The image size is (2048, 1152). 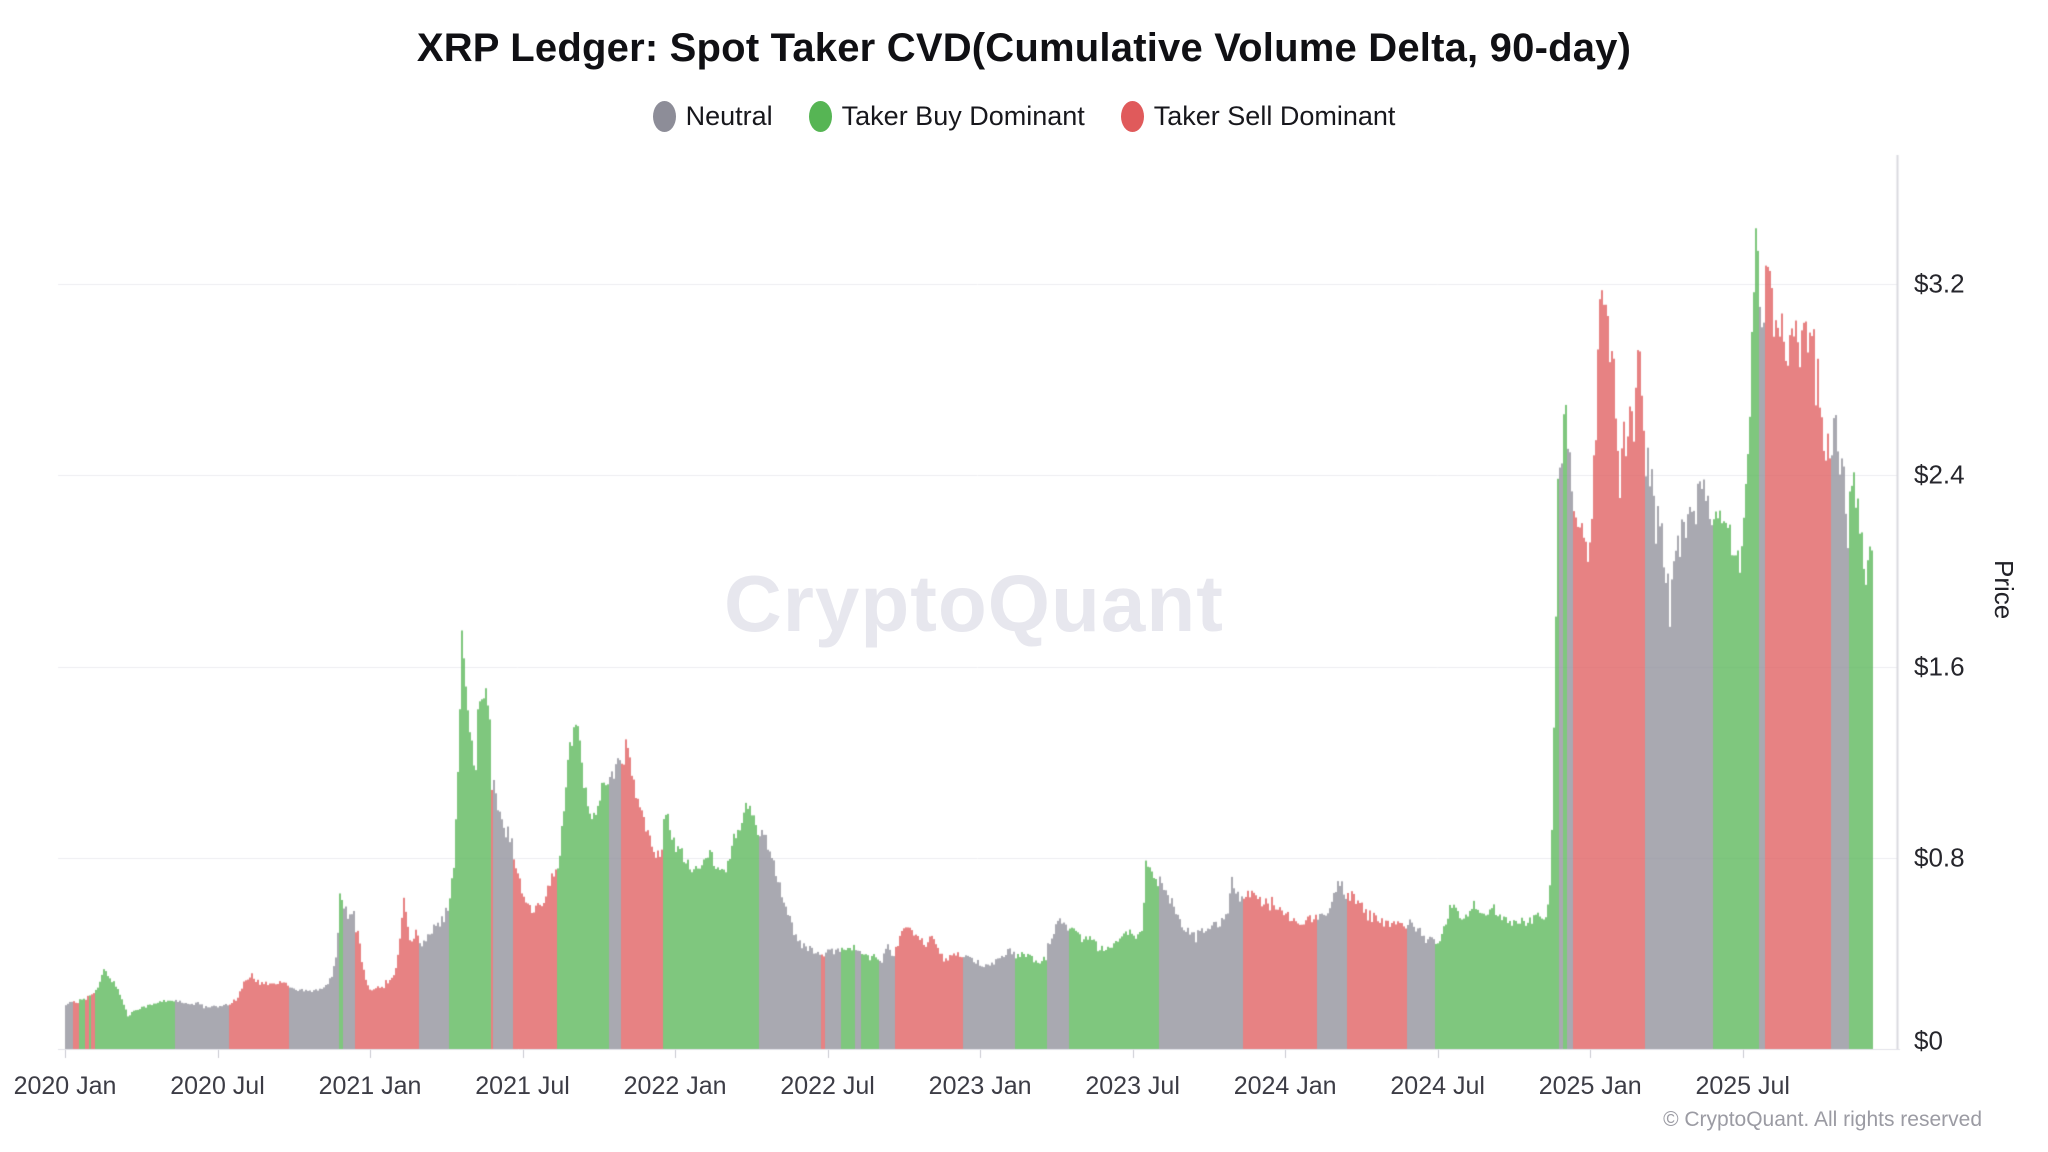 What do you see at coordinates (522, 1086) in the screenshot?
I see `x-tick-label: 2021 Jul` at bounding box center [522, 1086].